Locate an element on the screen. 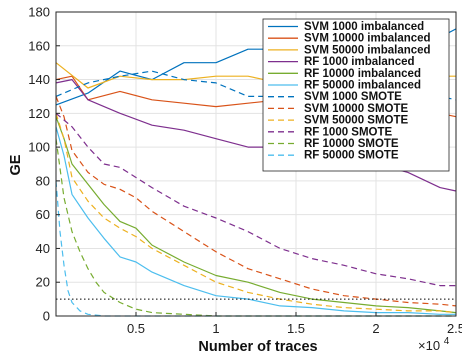  y-tick-label: 120 is located at coordinates (39, 113).